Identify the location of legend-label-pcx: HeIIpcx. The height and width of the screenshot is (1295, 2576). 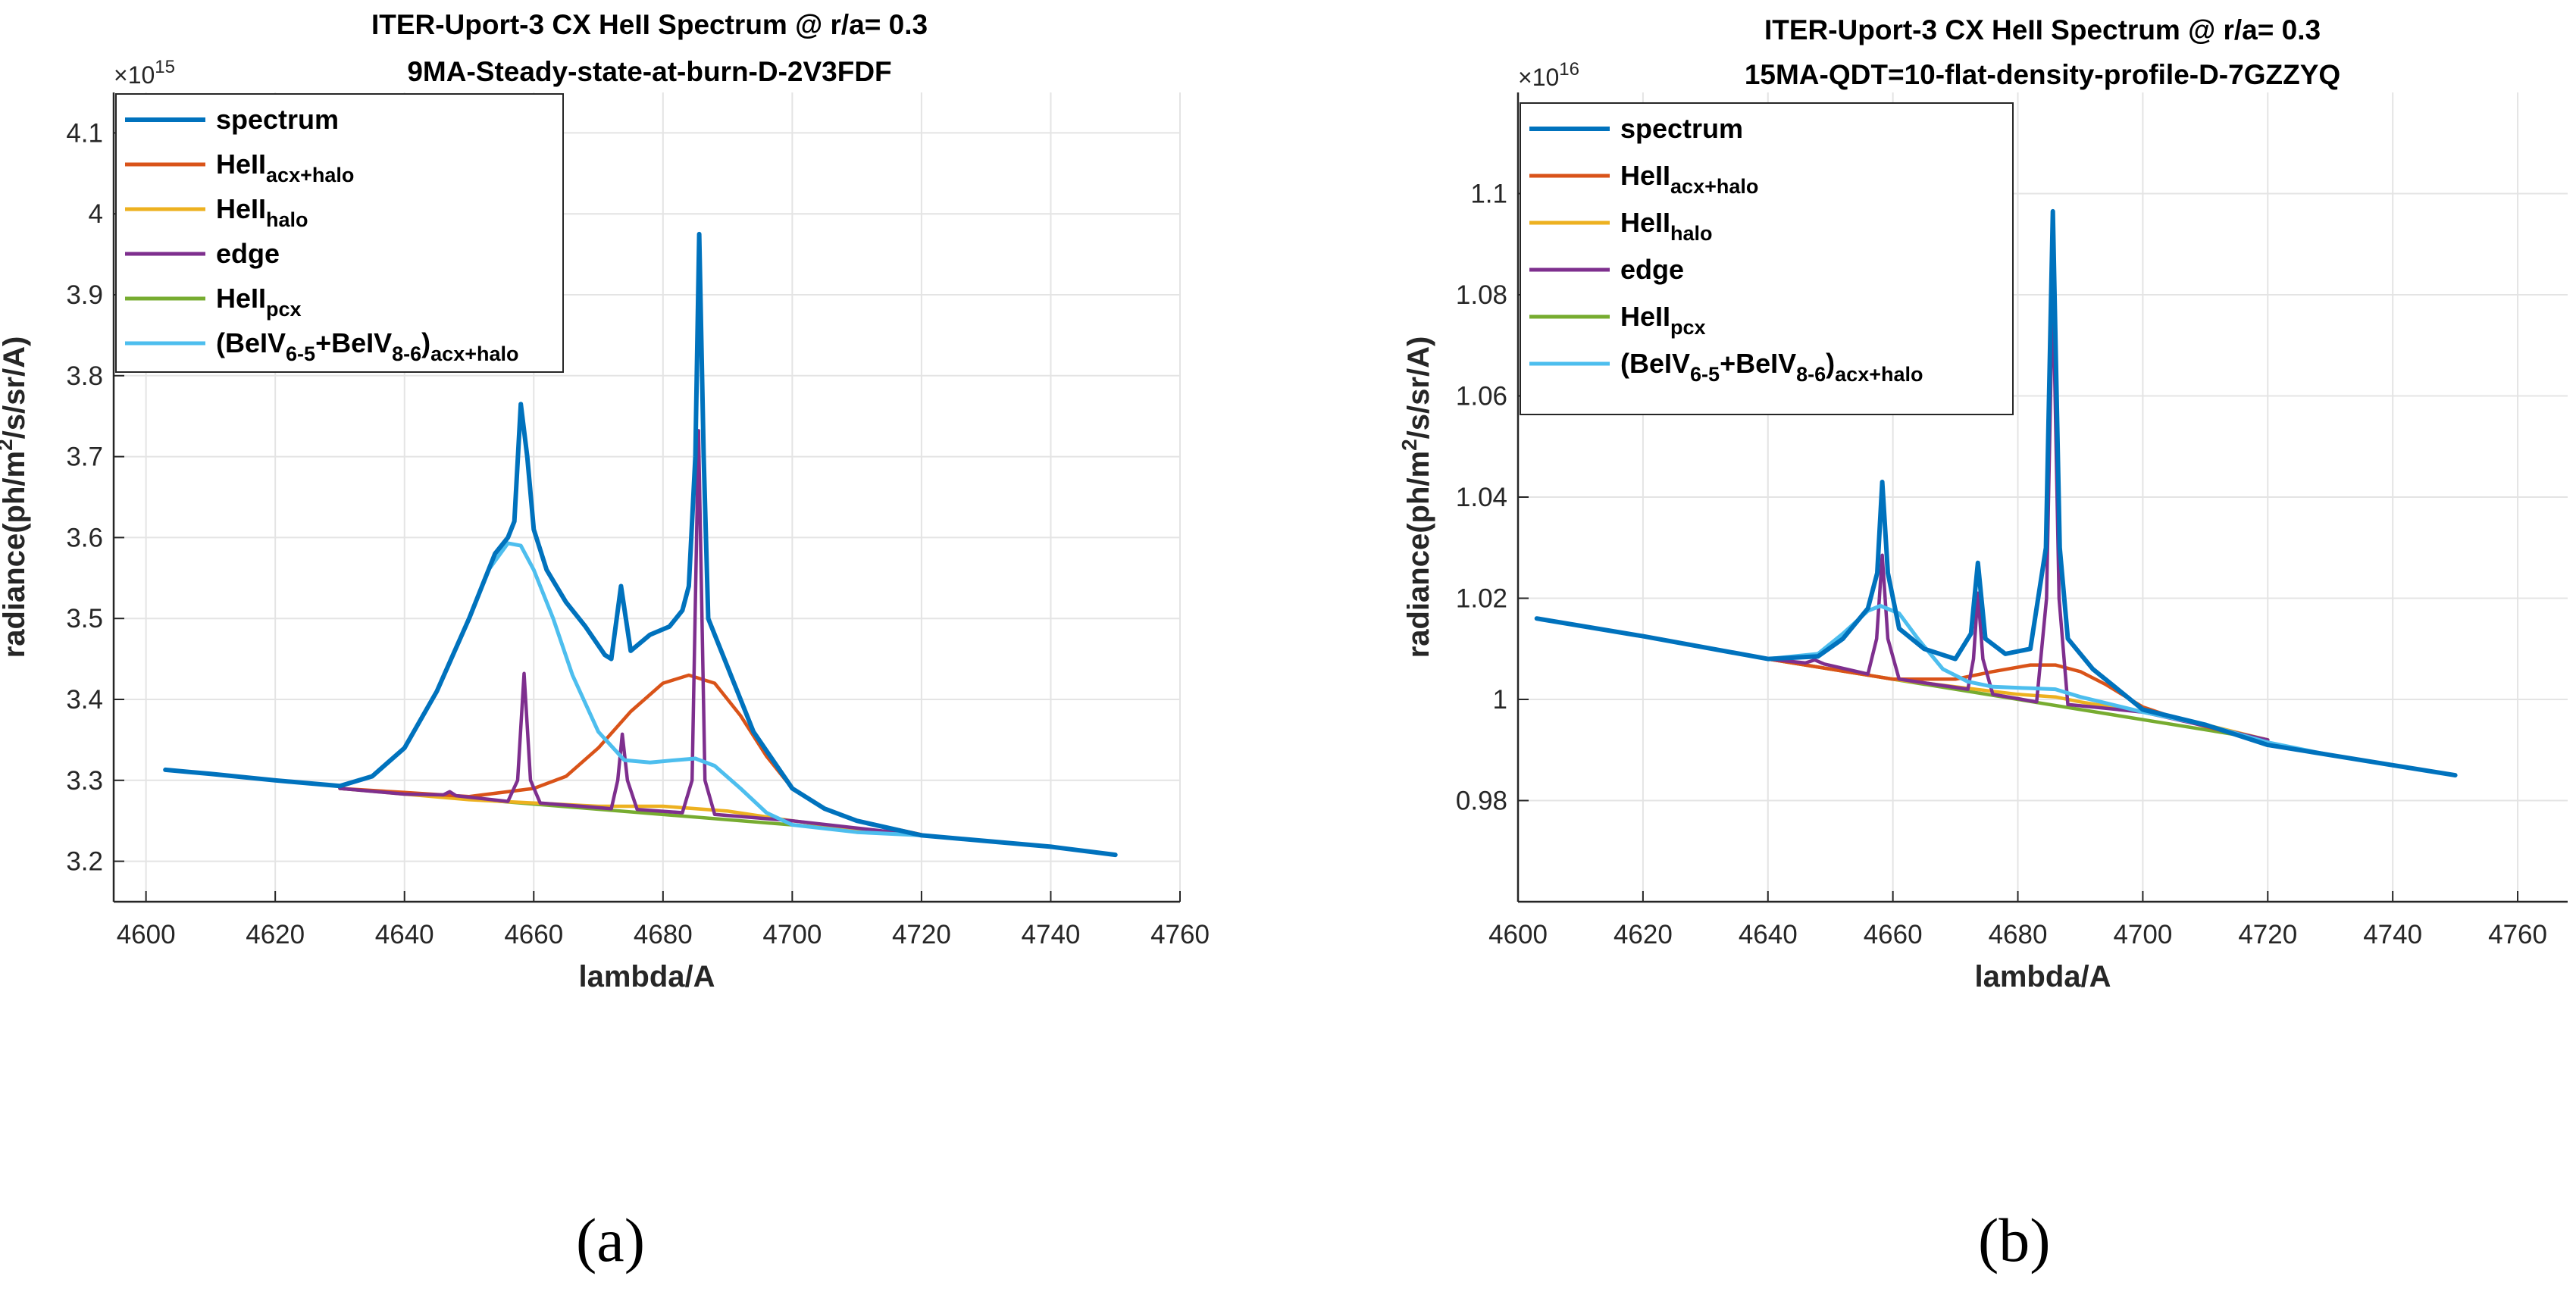
(1663, 320).